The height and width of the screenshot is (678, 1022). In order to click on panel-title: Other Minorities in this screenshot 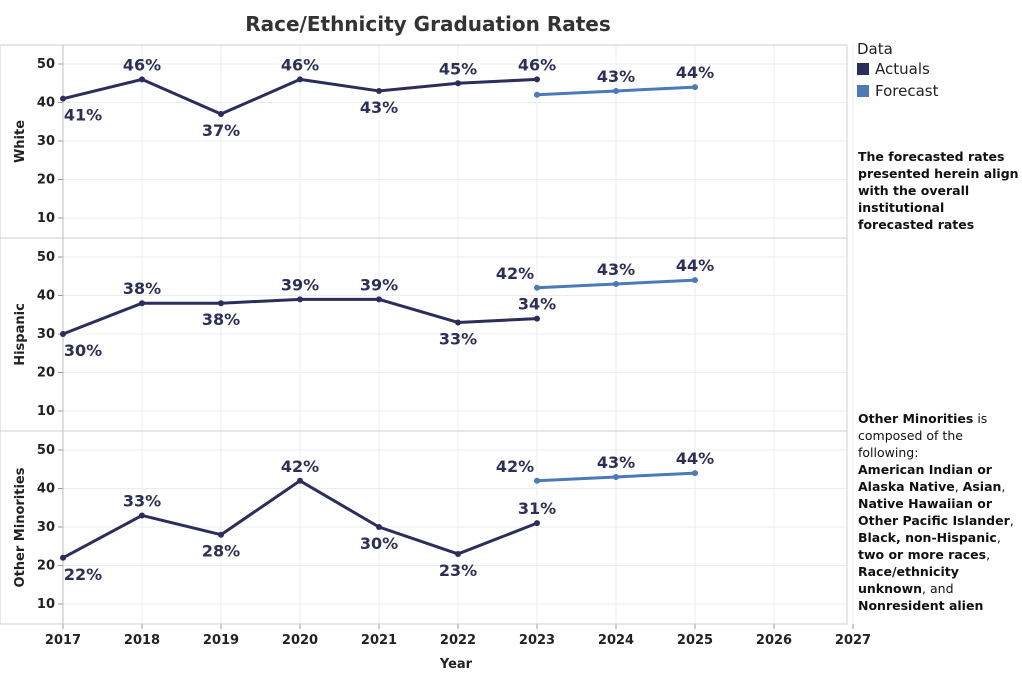, I will do `click(20, 527)`.